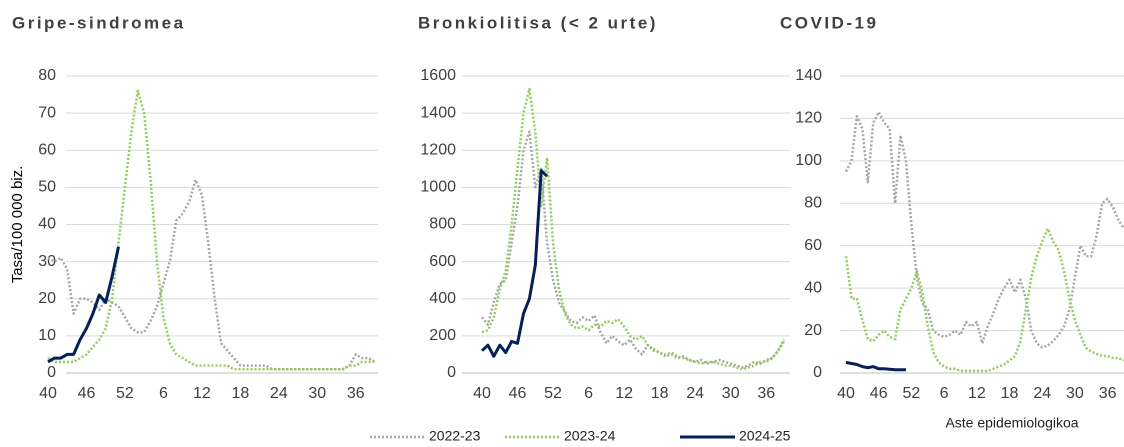 This screenshot has width=1124, height=447. What do you see at coordinates (442, 335) in the screenshot?
I see `y-tick-label: 200` at bounding box center [442, 335].